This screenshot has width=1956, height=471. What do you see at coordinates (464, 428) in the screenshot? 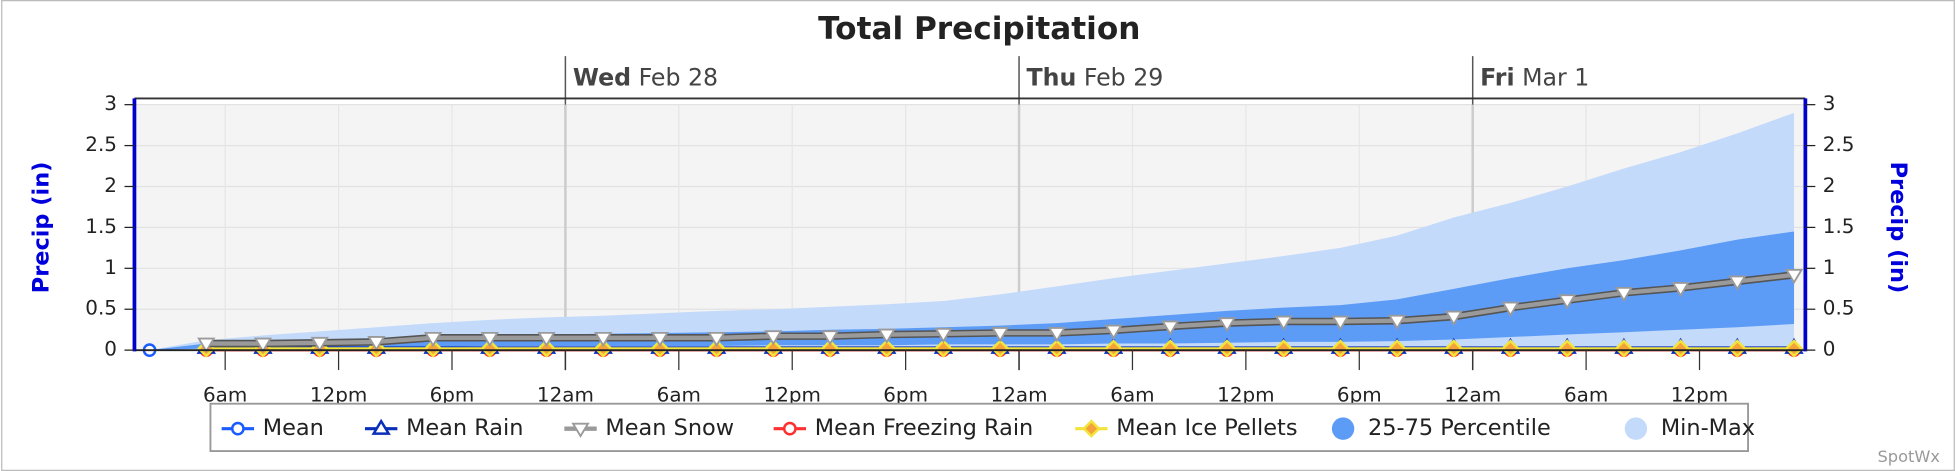
I see `legend-label: Mean Rain` at bounding box center [464, 428].